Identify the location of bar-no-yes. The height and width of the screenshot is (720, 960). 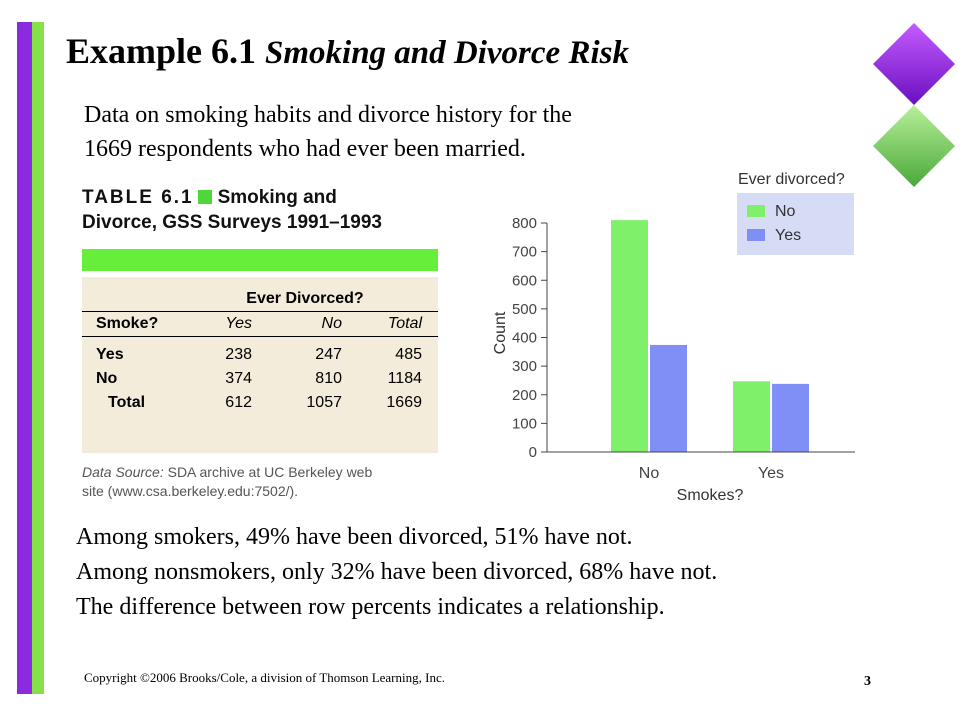
(668, 398).